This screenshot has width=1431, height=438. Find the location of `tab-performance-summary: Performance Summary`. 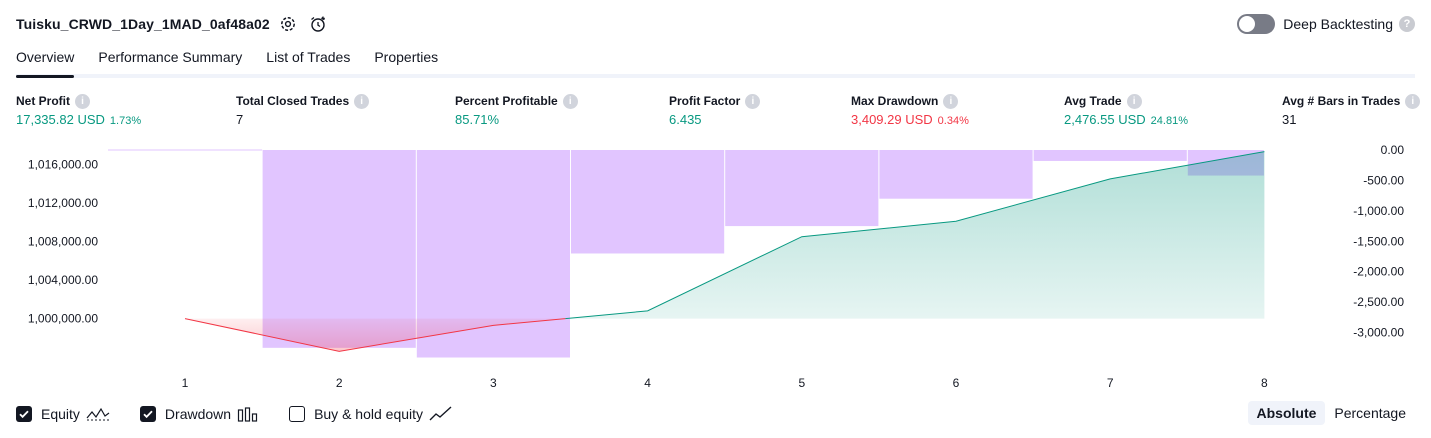

tab-performance-summary: Performance Summary is located at coordinates (170, 57).